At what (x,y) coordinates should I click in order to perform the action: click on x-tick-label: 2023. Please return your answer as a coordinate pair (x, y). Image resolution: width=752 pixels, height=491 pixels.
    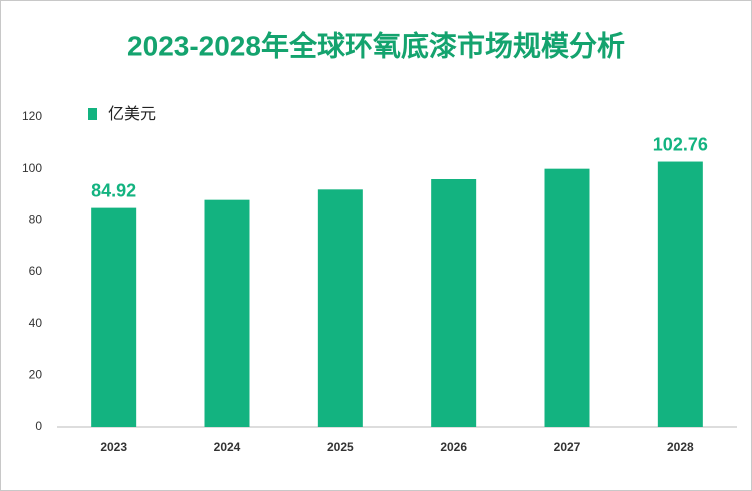
    Looking at the image, I should click on (113, 447).